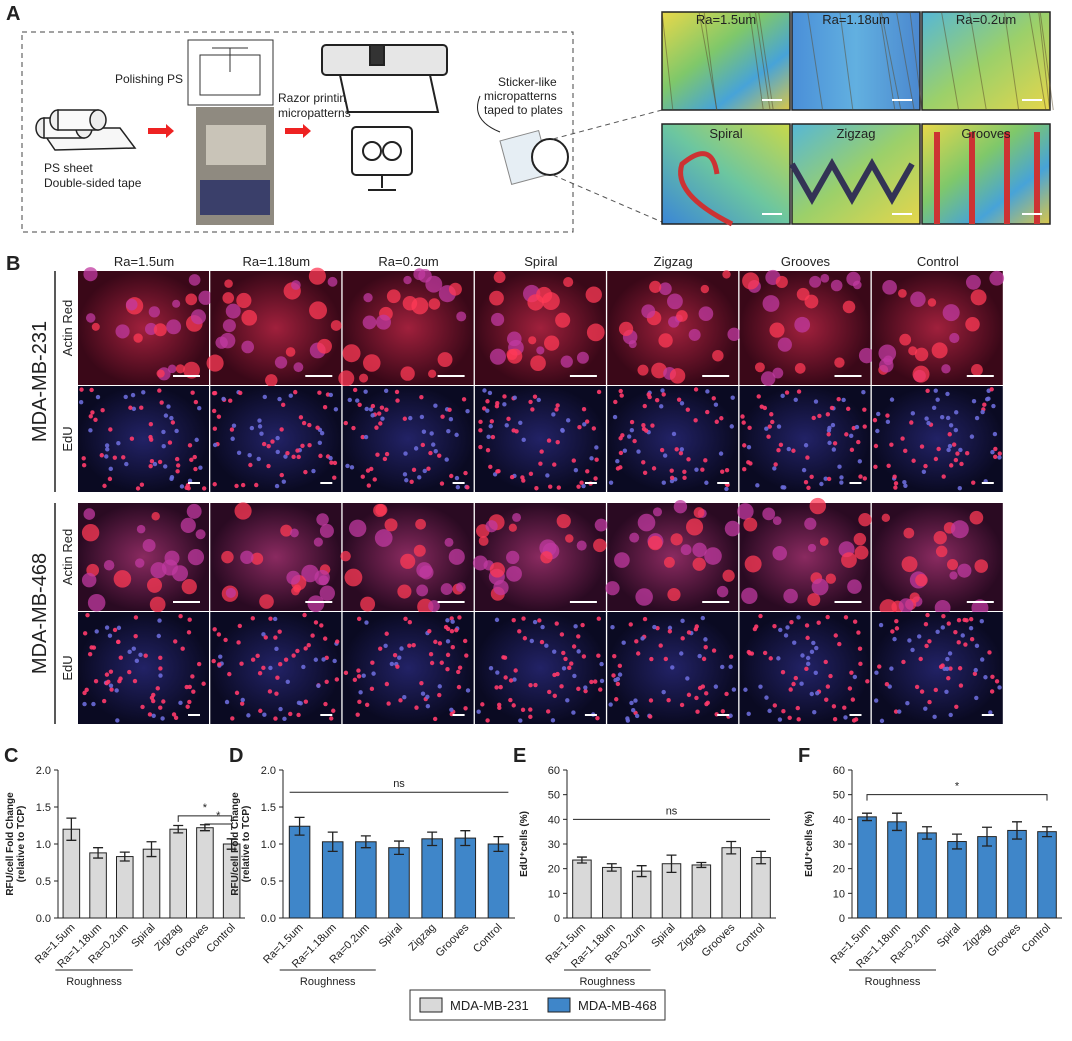 The image size is (1072, 1041). Describe the element at coordinates (839, 820) in the screenshot. I see `y-tick-label: 40` at that location.